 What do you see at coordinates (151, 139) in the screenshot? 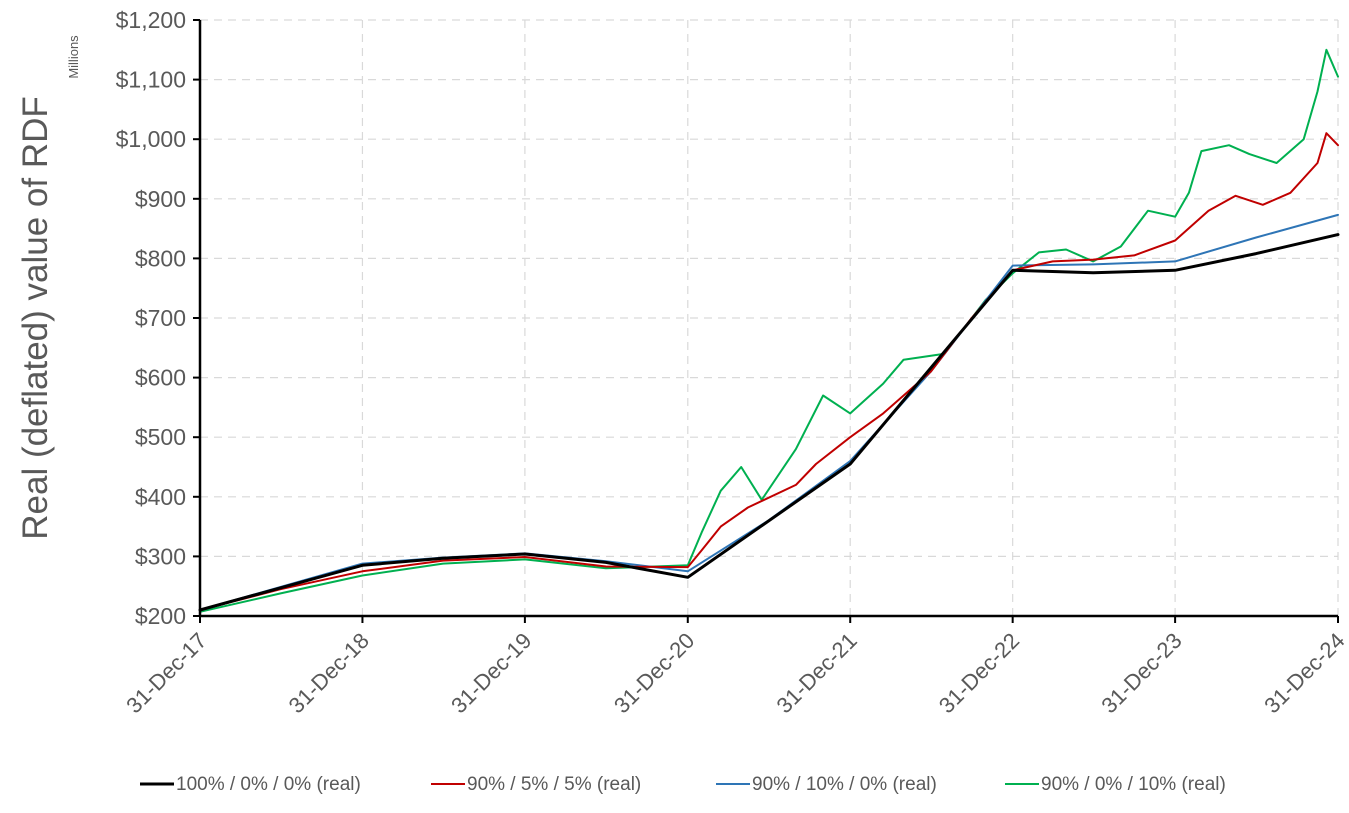
I see `y-tick-label: $1,000` at bounding box center [151, 139].